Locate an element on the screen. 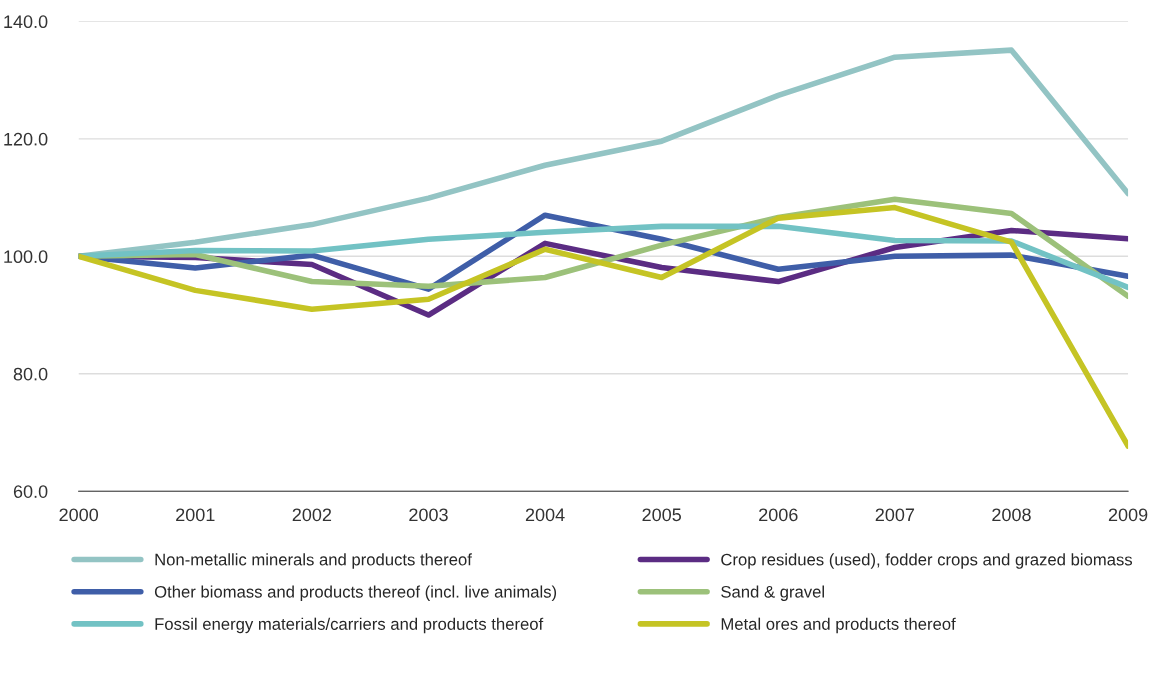 The height and width of the screenshot is (689, 1157). legend-label: Non-metallic minerals and products thereof is located at coordinates (313, 561).